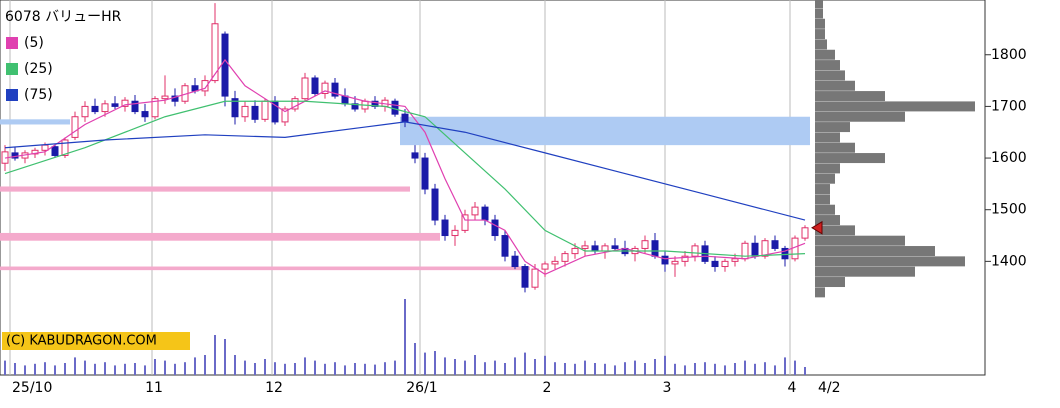 This screenshot has width=1060, height=408. Describe the element at coordinates (667, 388) in the screenshot. I see `x-tick-label: 3` at that location.